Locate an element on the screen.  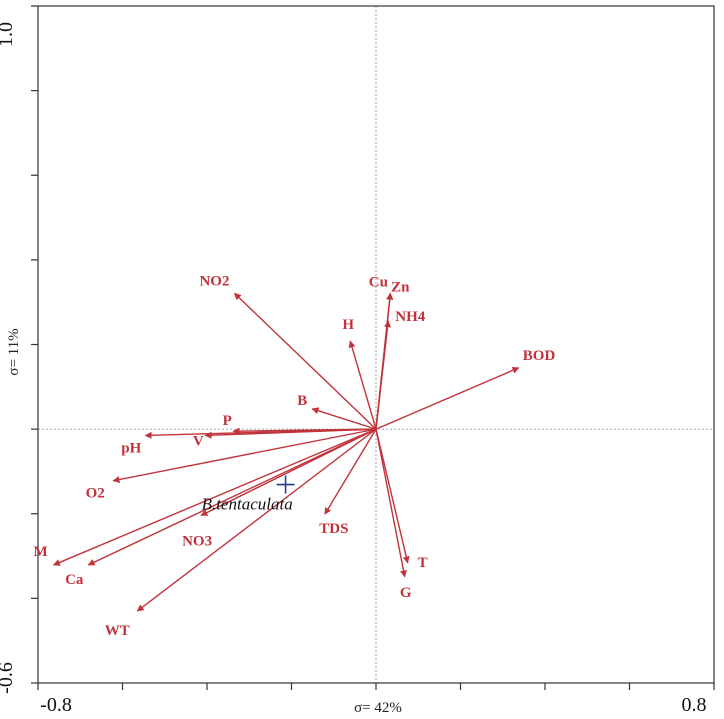
vector-arrow-t is located at coordinates (392, 496).